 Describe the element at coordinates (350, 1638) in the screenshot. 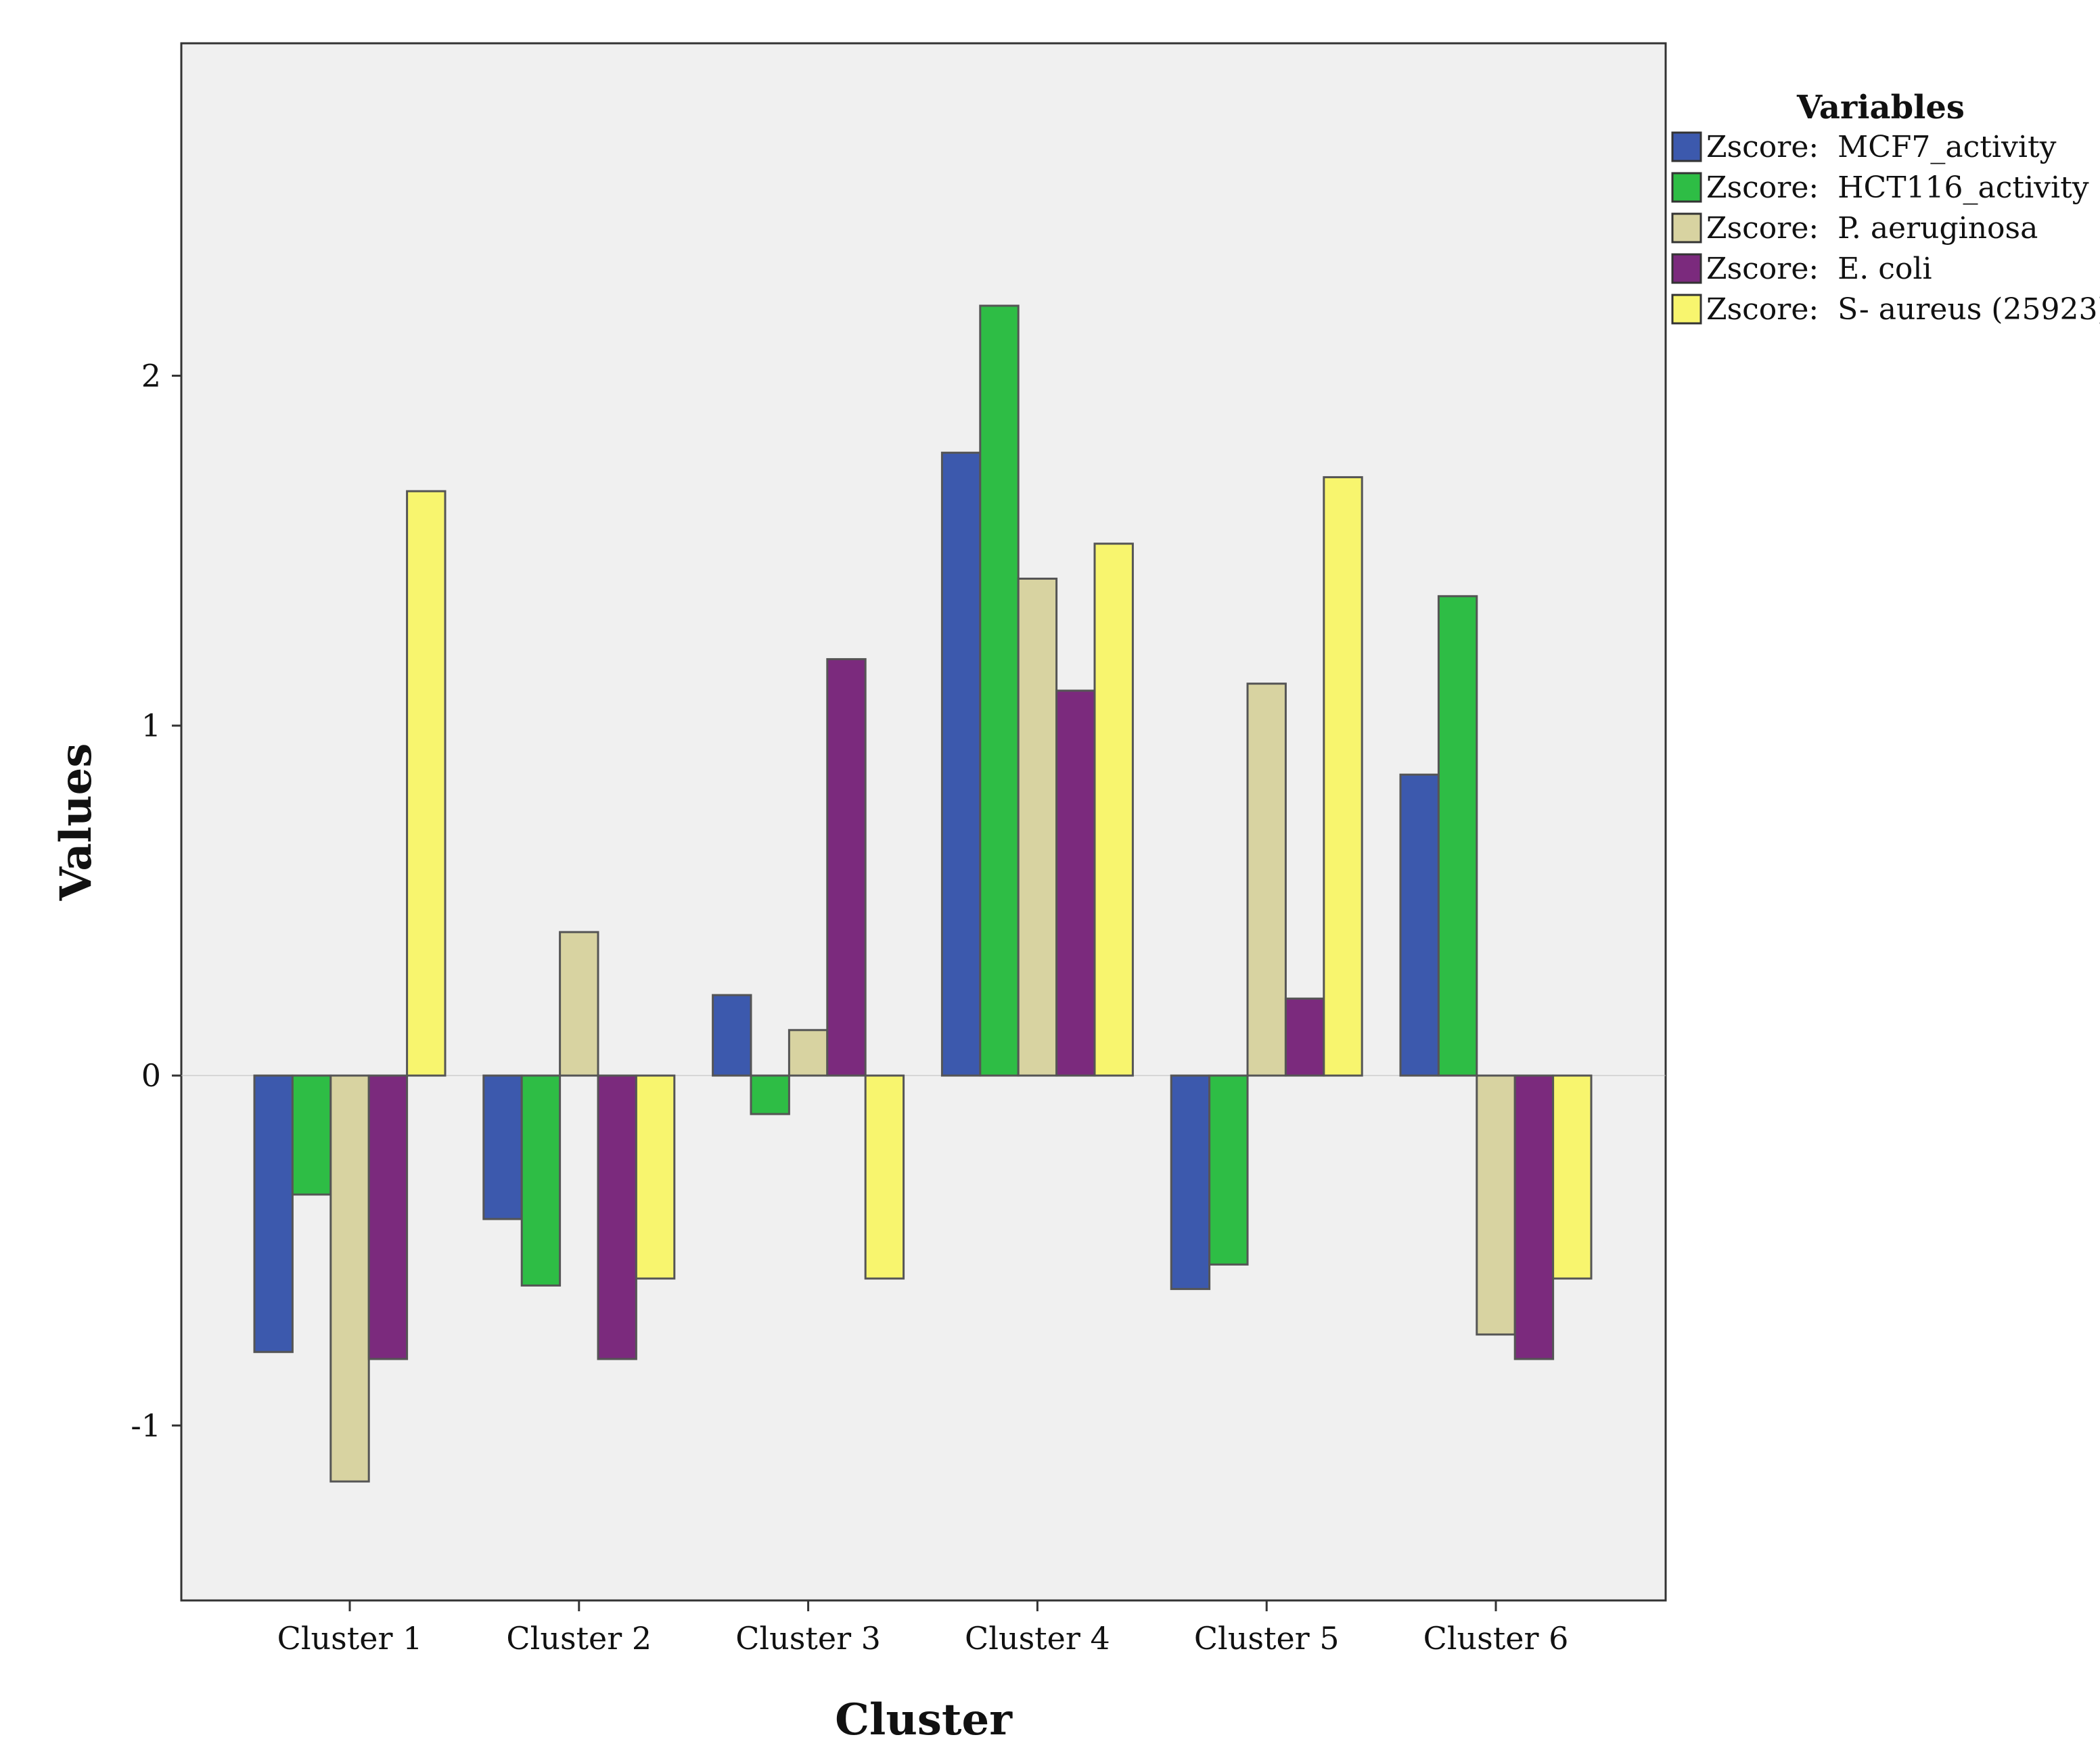

I see `x-tick-label: Cluster 1` at that location.